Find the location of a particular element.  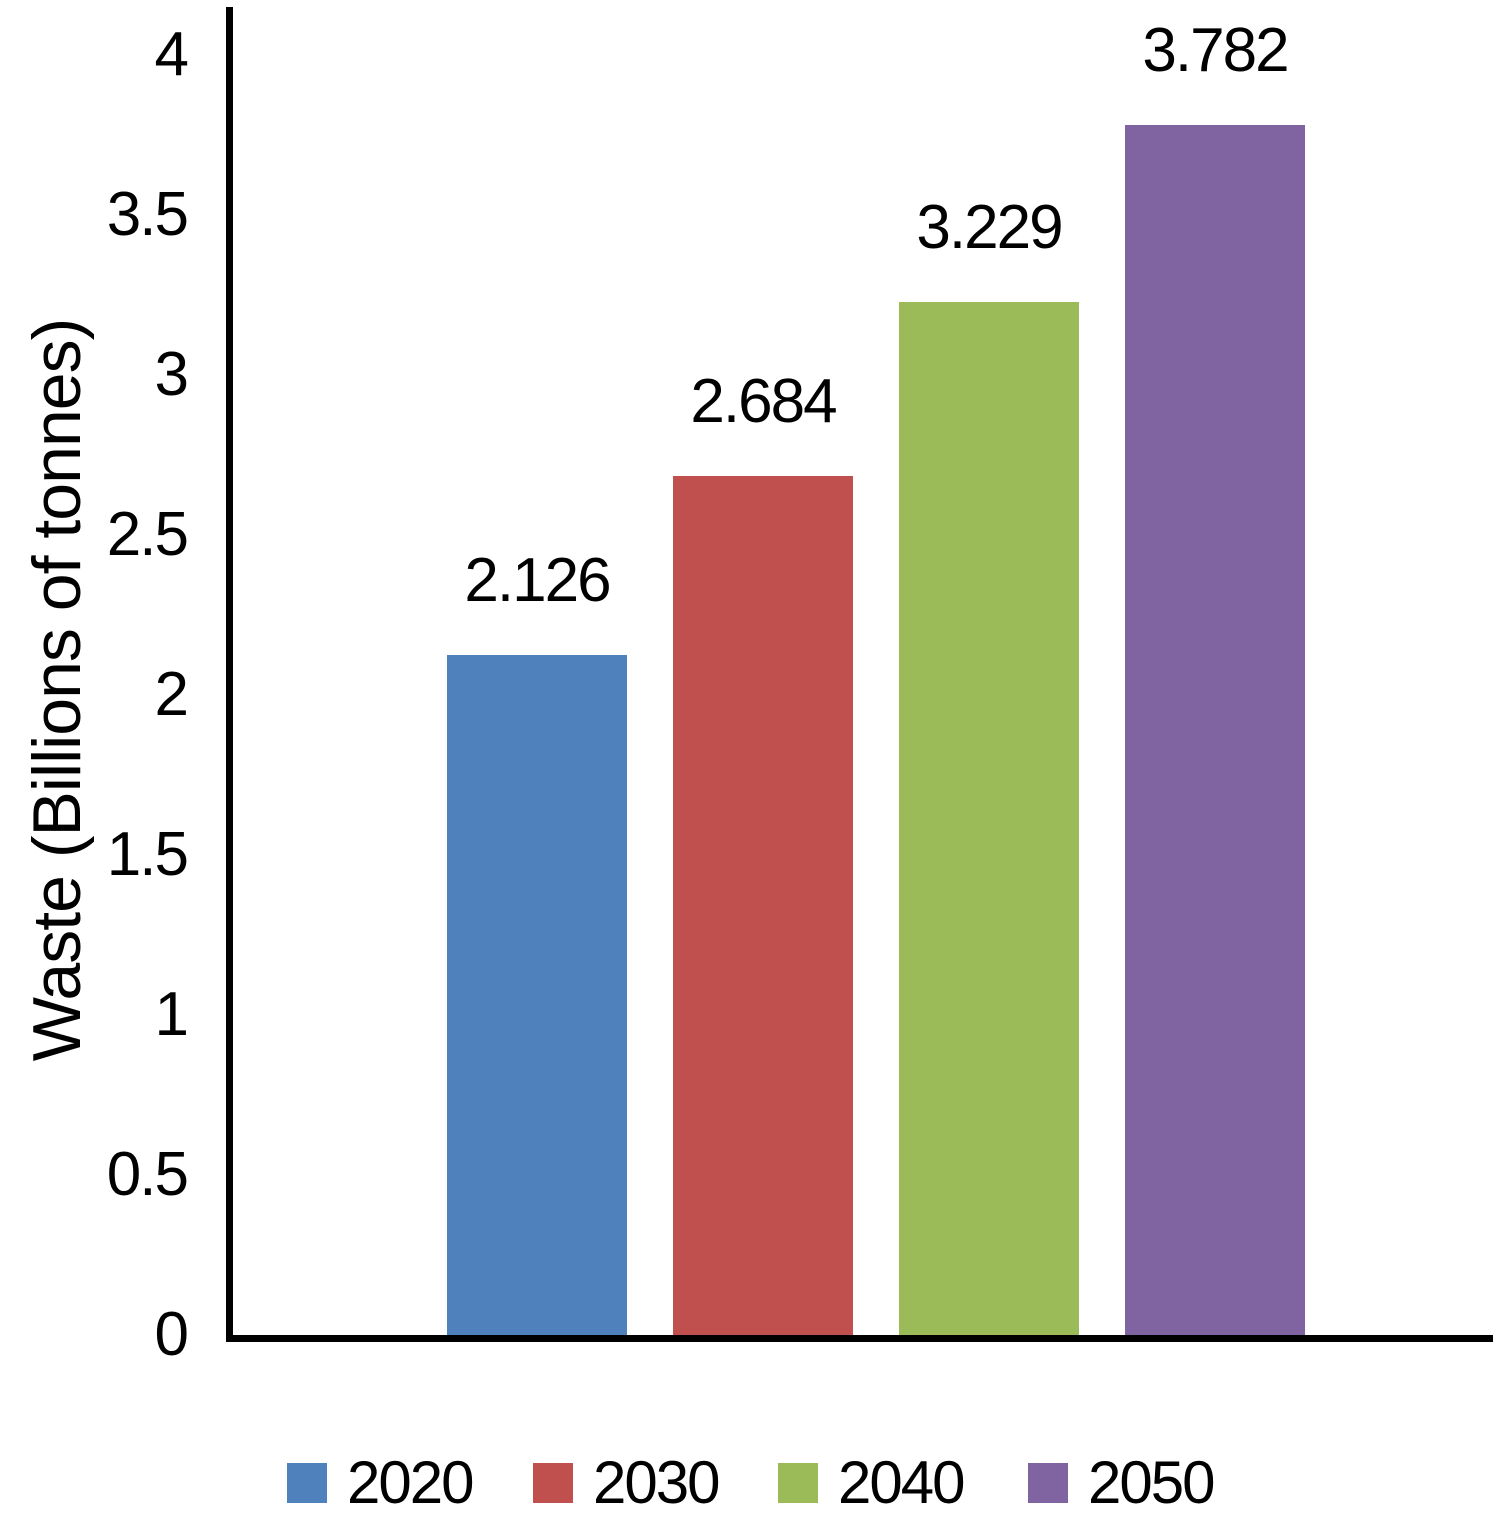

legend-item-2020: 2020 is located at coordinates (380, 1482).